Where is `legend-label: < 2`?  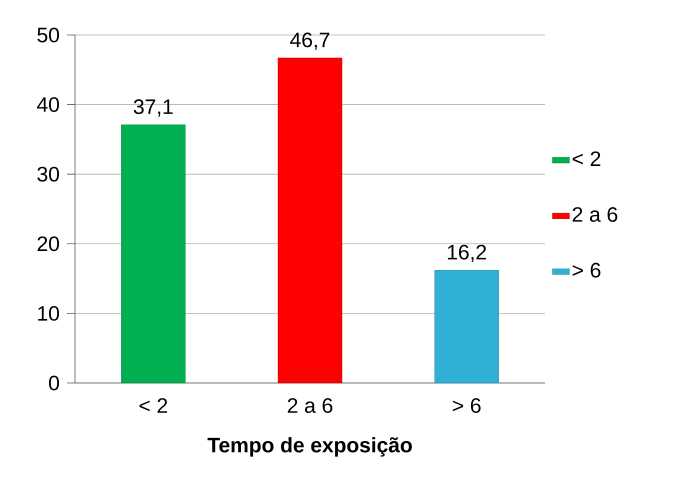
legend-label: < 2 is located at coordinates (586, 158).